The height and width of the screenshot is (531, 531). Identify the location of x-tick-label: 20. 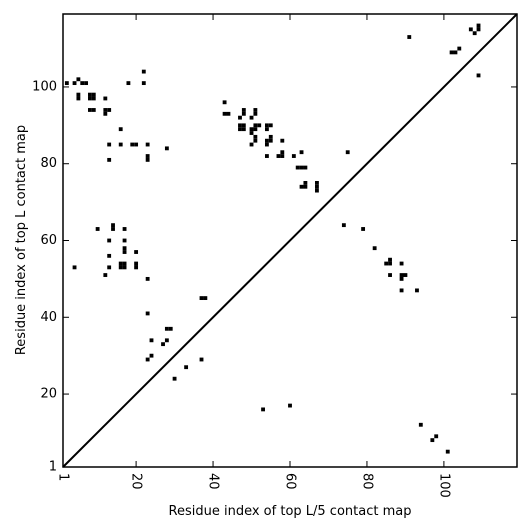
(136, 481).